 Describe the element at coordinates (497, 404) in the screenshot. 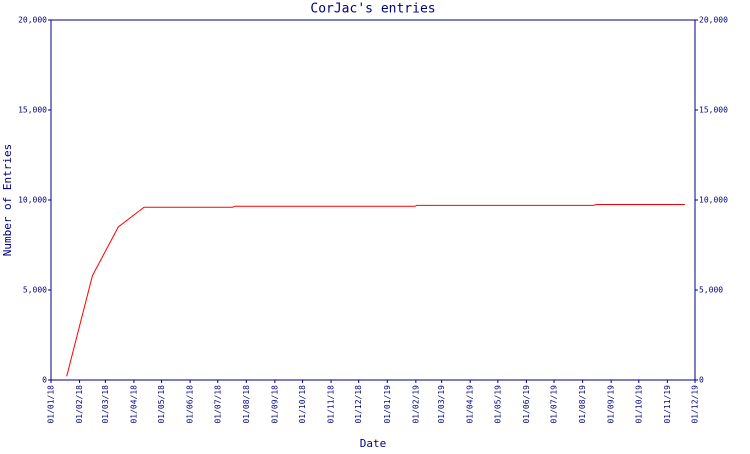

I see `x-tick-label: 01/05/19` at that location.